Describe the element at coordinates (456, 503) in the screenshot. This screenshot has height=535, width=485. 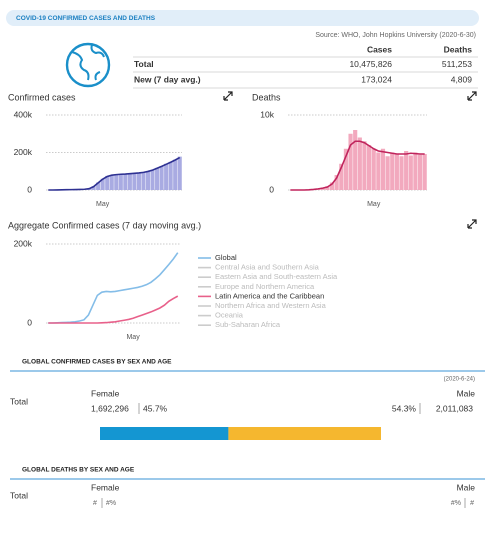
I see `male-percent: #%` at that location.